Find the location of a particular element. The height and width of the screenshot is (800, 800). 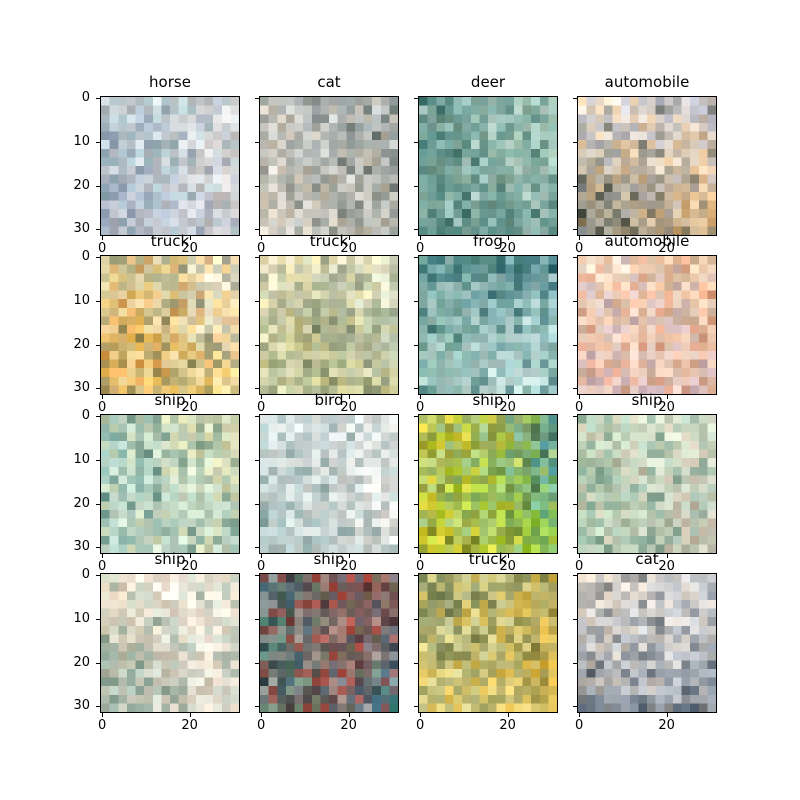

panel-7: frog 0 20 is located at coordinates (486, 323).